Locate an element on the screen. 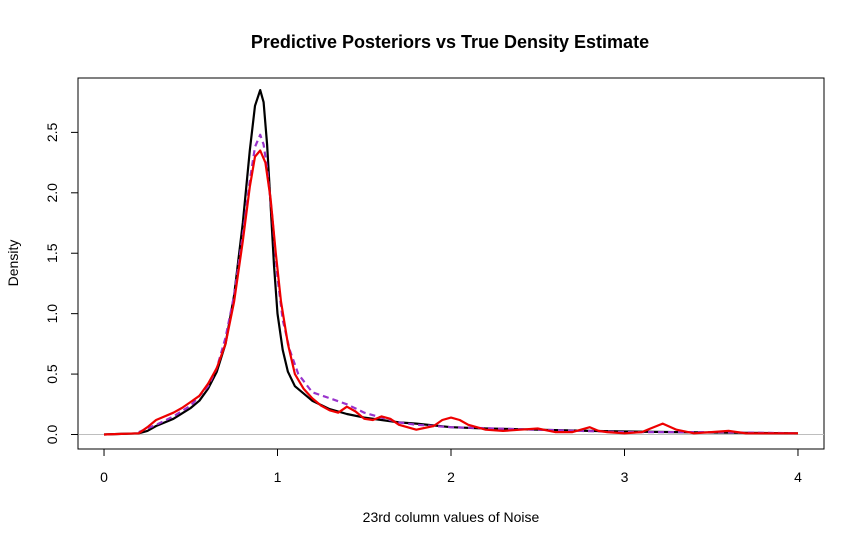 This screenshot has width=865, height=546. x-tick-label: 1 is located at coordinates (278, 477).